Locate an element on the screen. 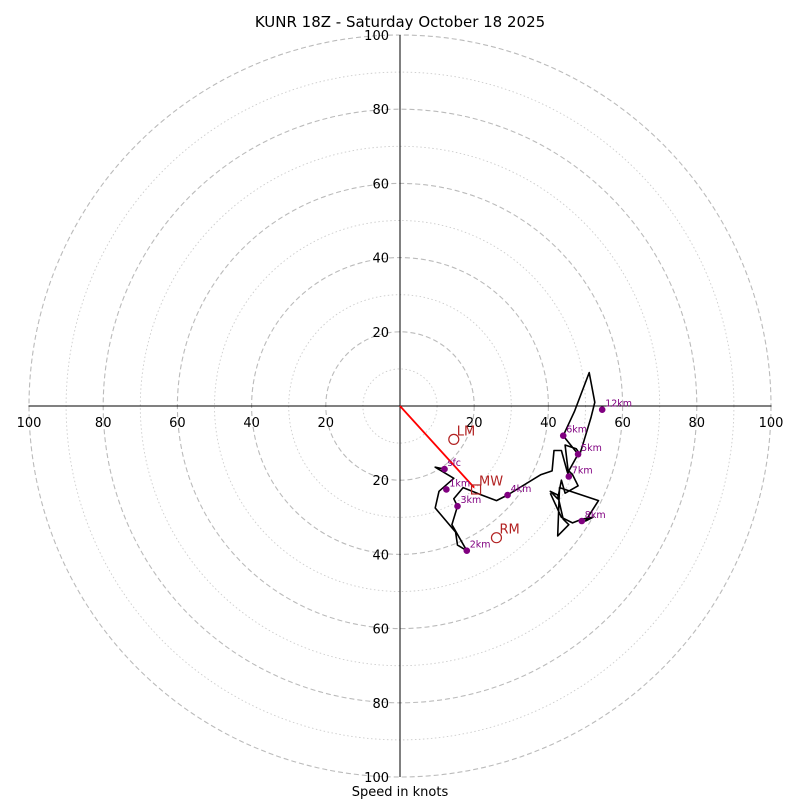 The width and height of the screenshot is (800, 800). height-marker-label: 5km is located at coordinates (591, 448).